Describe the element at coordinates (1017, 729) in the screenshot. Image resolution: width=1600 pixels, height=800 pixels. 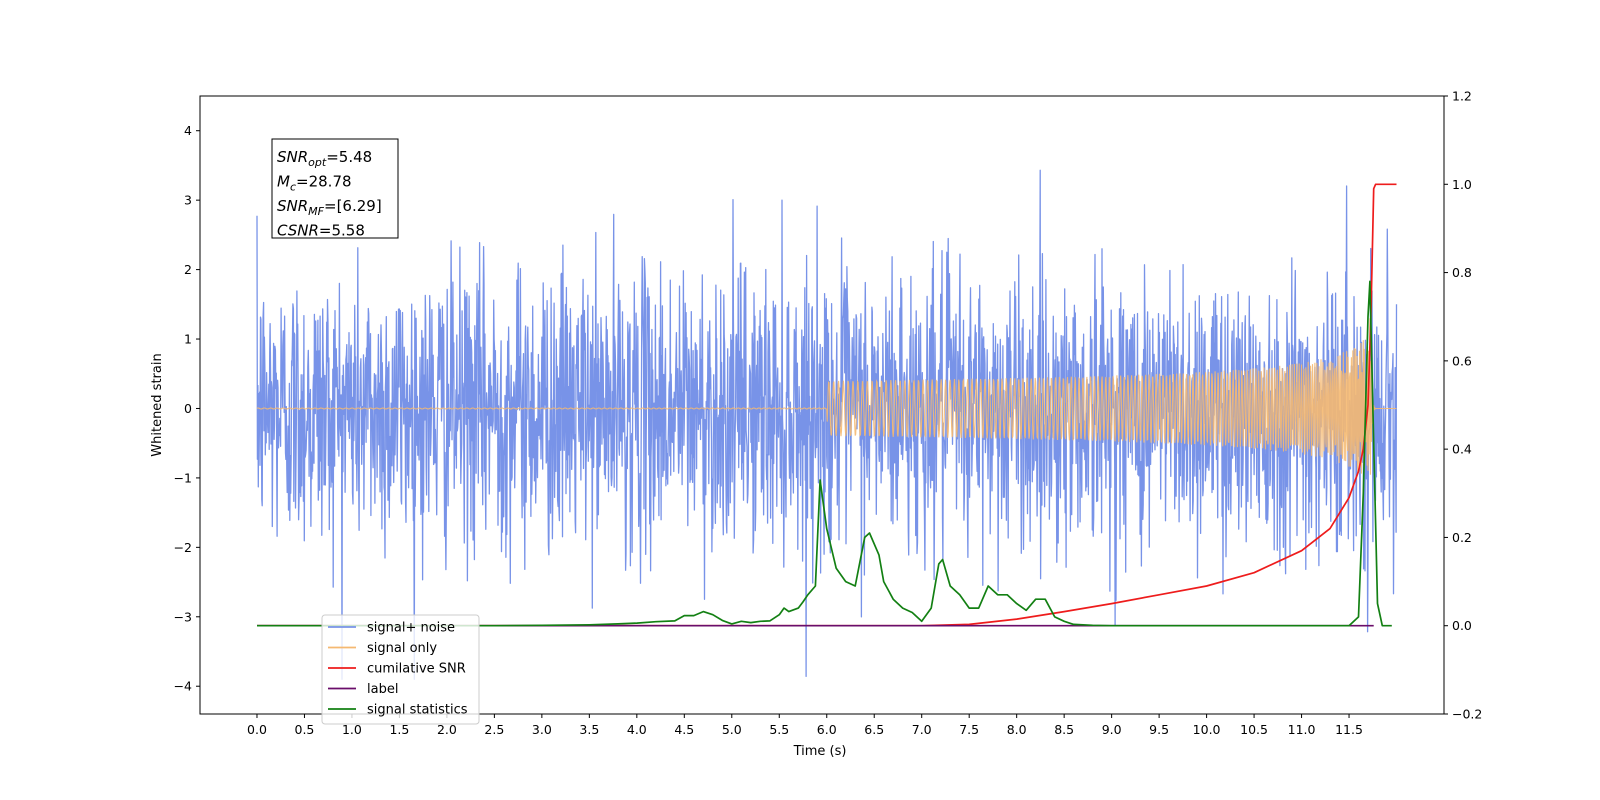
I see `x-tick-label: 8.0` at that location.